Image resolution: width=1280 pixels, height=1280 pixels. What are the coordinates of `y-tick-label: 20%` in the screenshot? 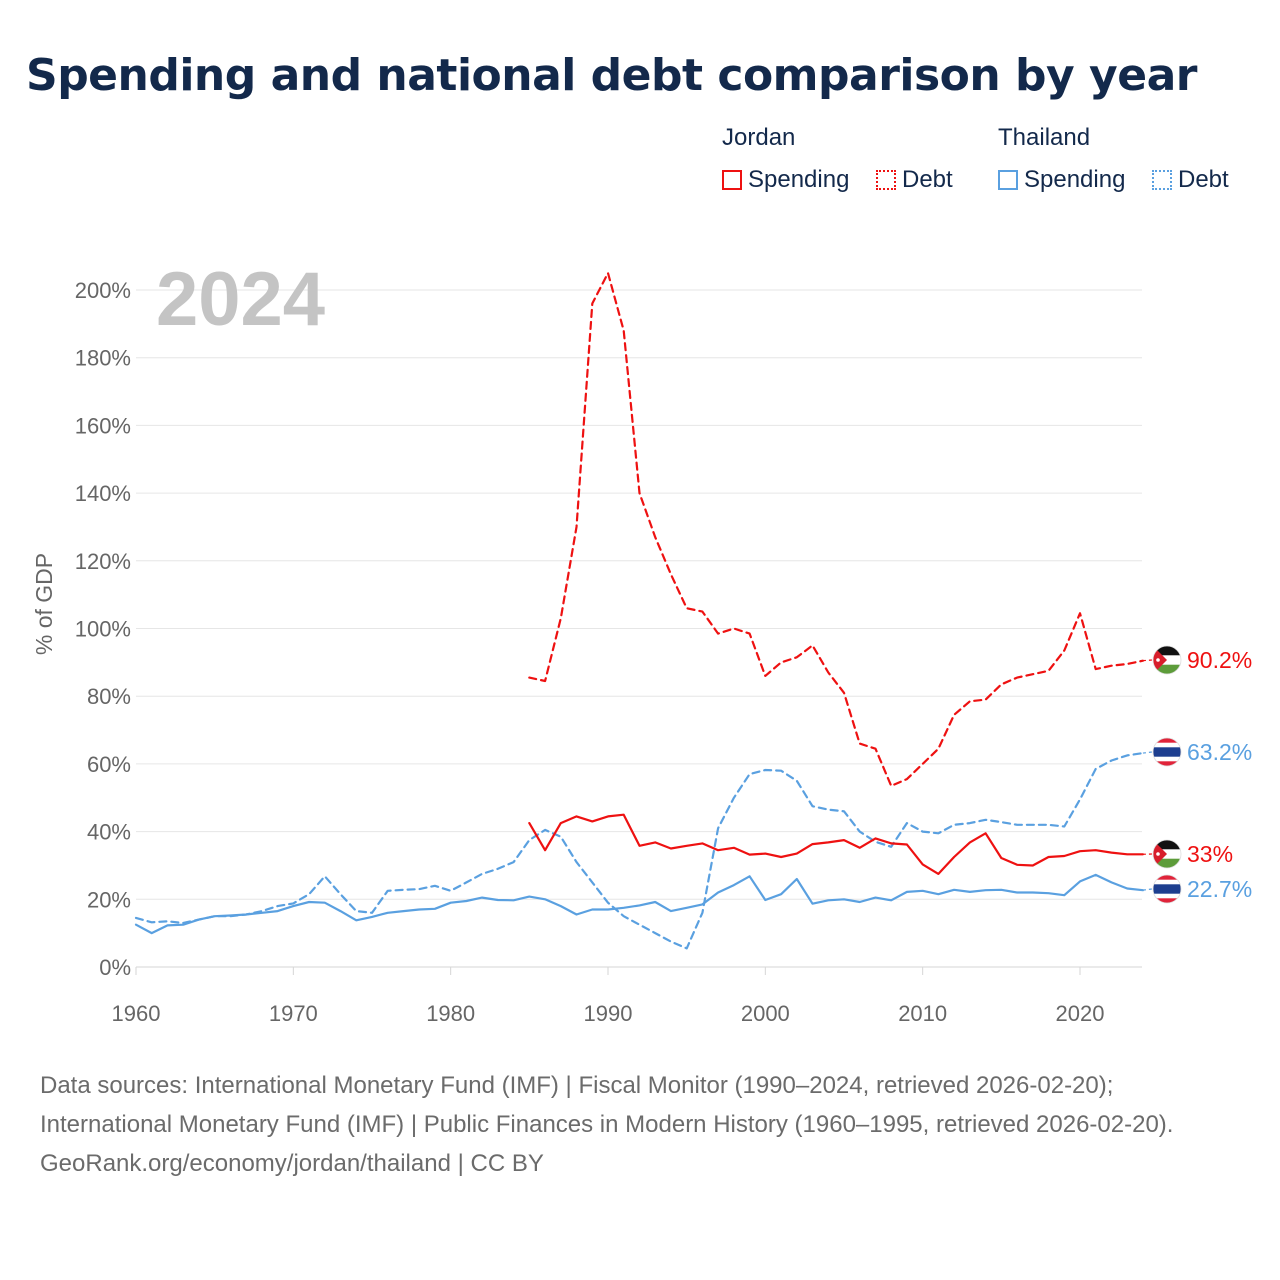 It's located at (109, 899).